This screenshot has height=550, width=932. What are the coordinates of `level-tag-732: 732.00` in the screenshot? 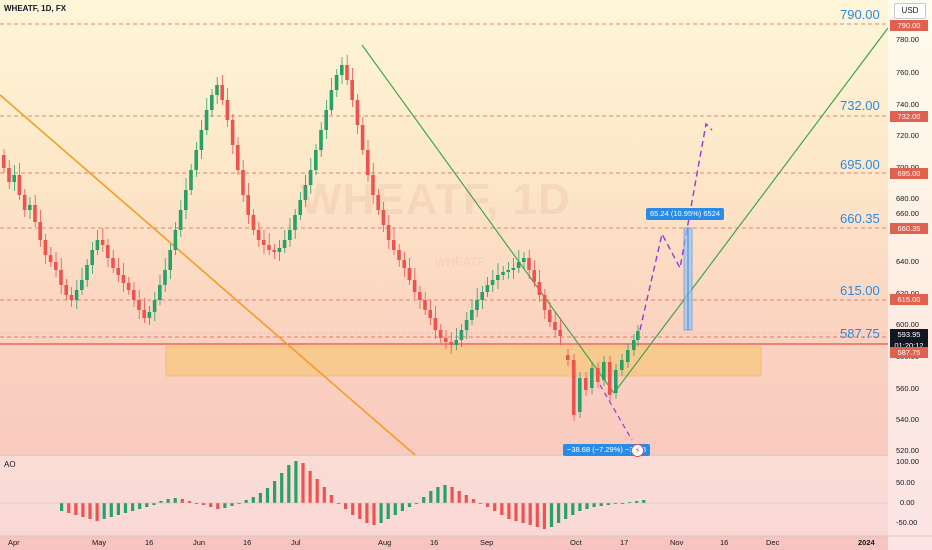 It's located at (909, 116).